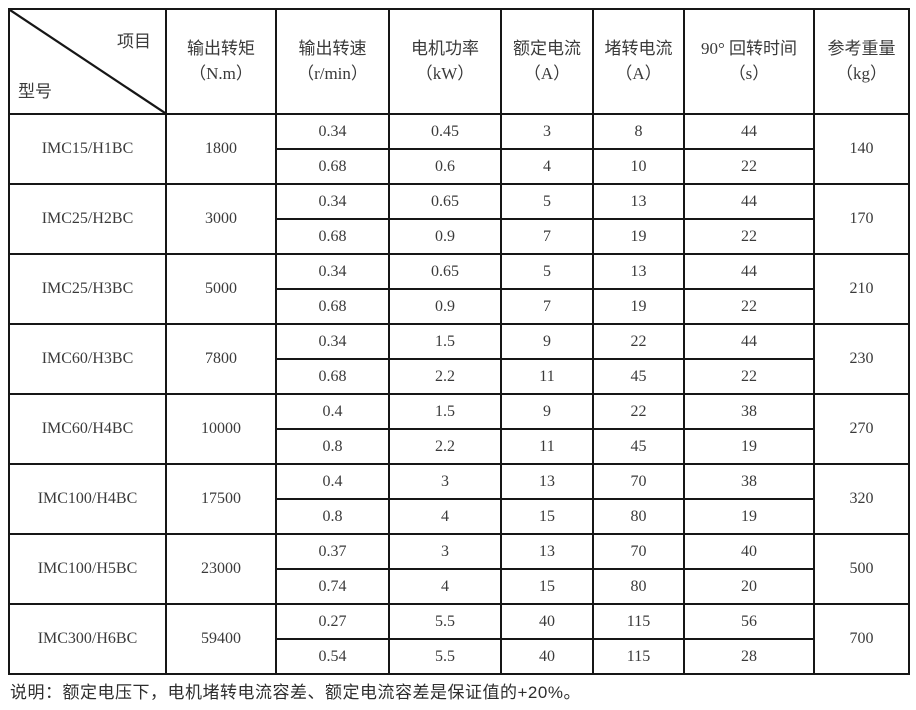 This screenshot has height=710, width=916. I want to click on speed-cell: 0.4, so click(332, 481).